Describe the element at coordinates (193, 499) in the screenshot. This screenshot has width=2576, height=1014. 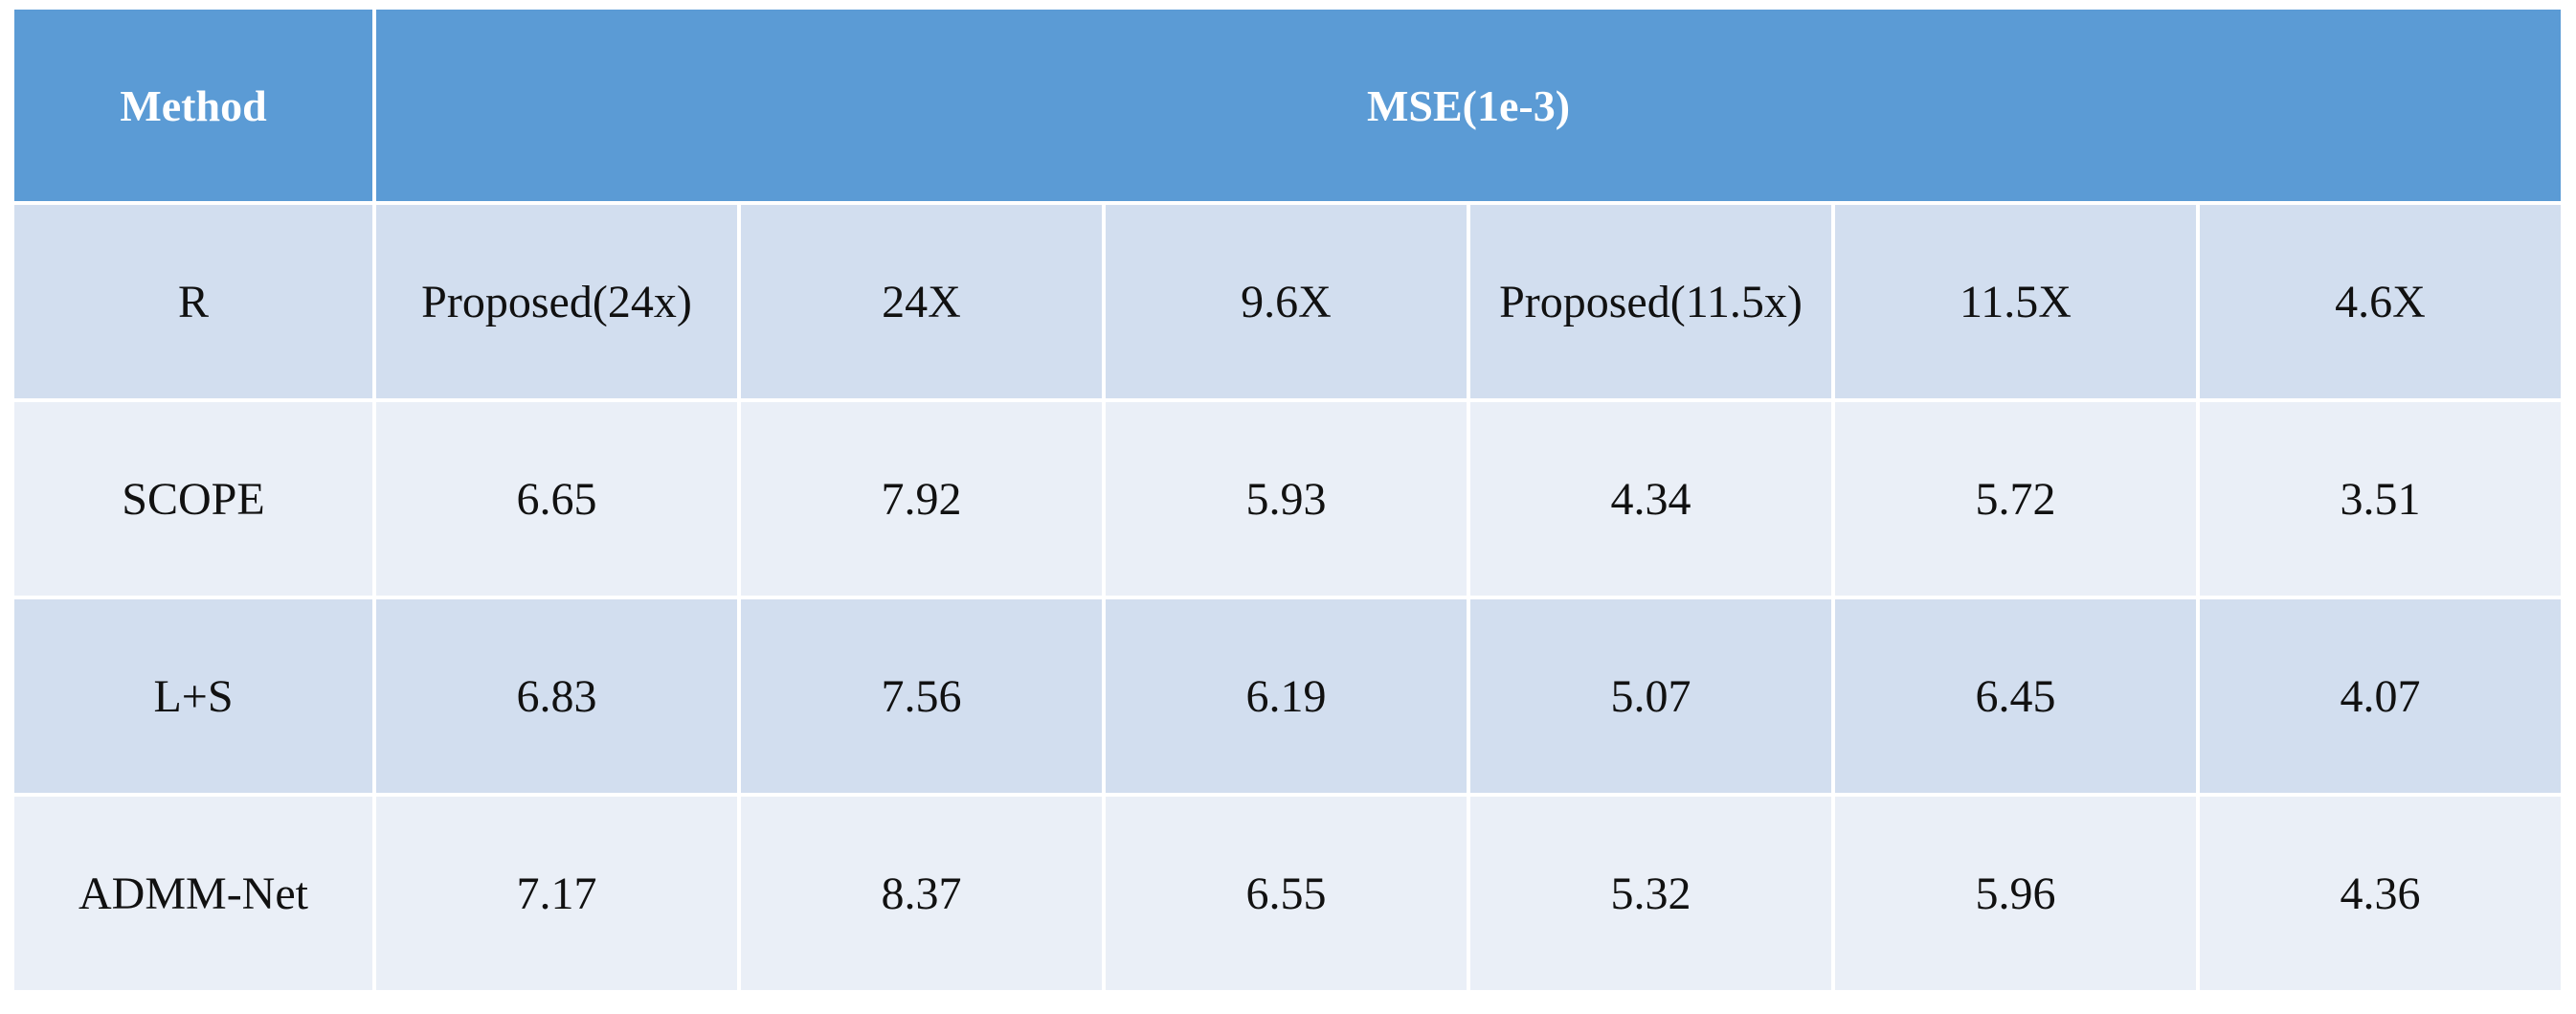
I see `row-label: SCOPE` at that location.